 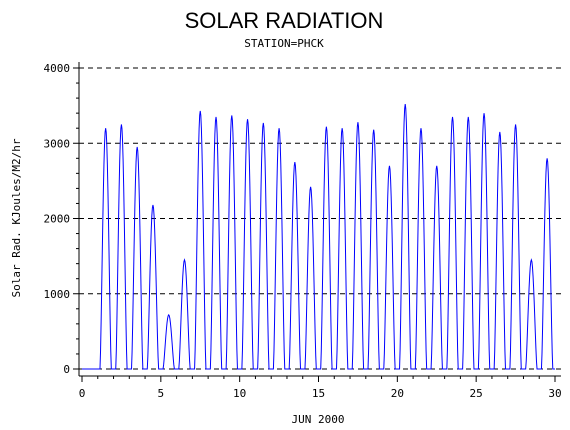 What do you see at coordinates (16, 217) in the screenshot?
I see `y-axis-label: Solar Rad. KJoules/M2/hr` at bounding box center [16, 217].